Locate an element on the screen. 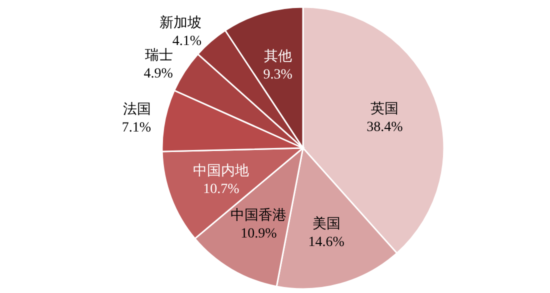  data-label: 38.4% is located at coordinates (385, 127).